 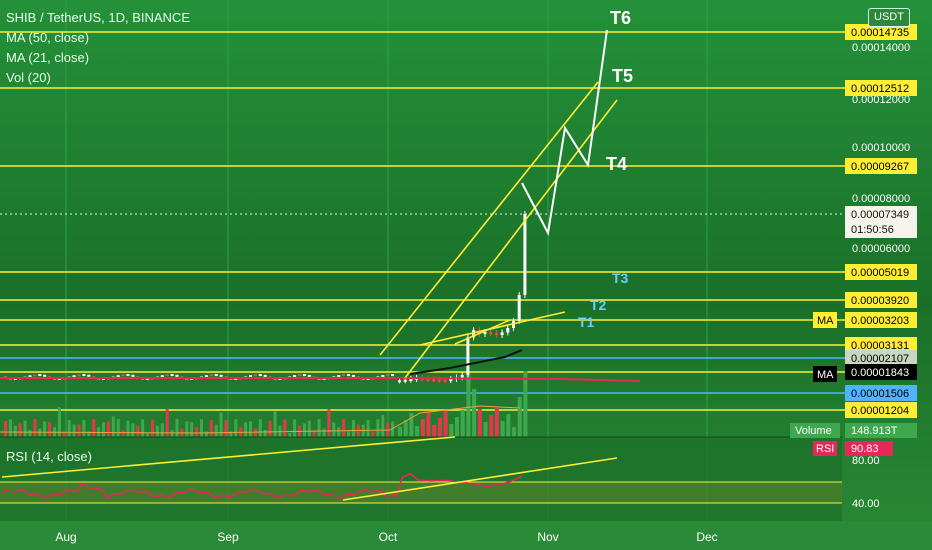 I want to click on y-tick-label: 0.00008000, so click(x=881, y=199).